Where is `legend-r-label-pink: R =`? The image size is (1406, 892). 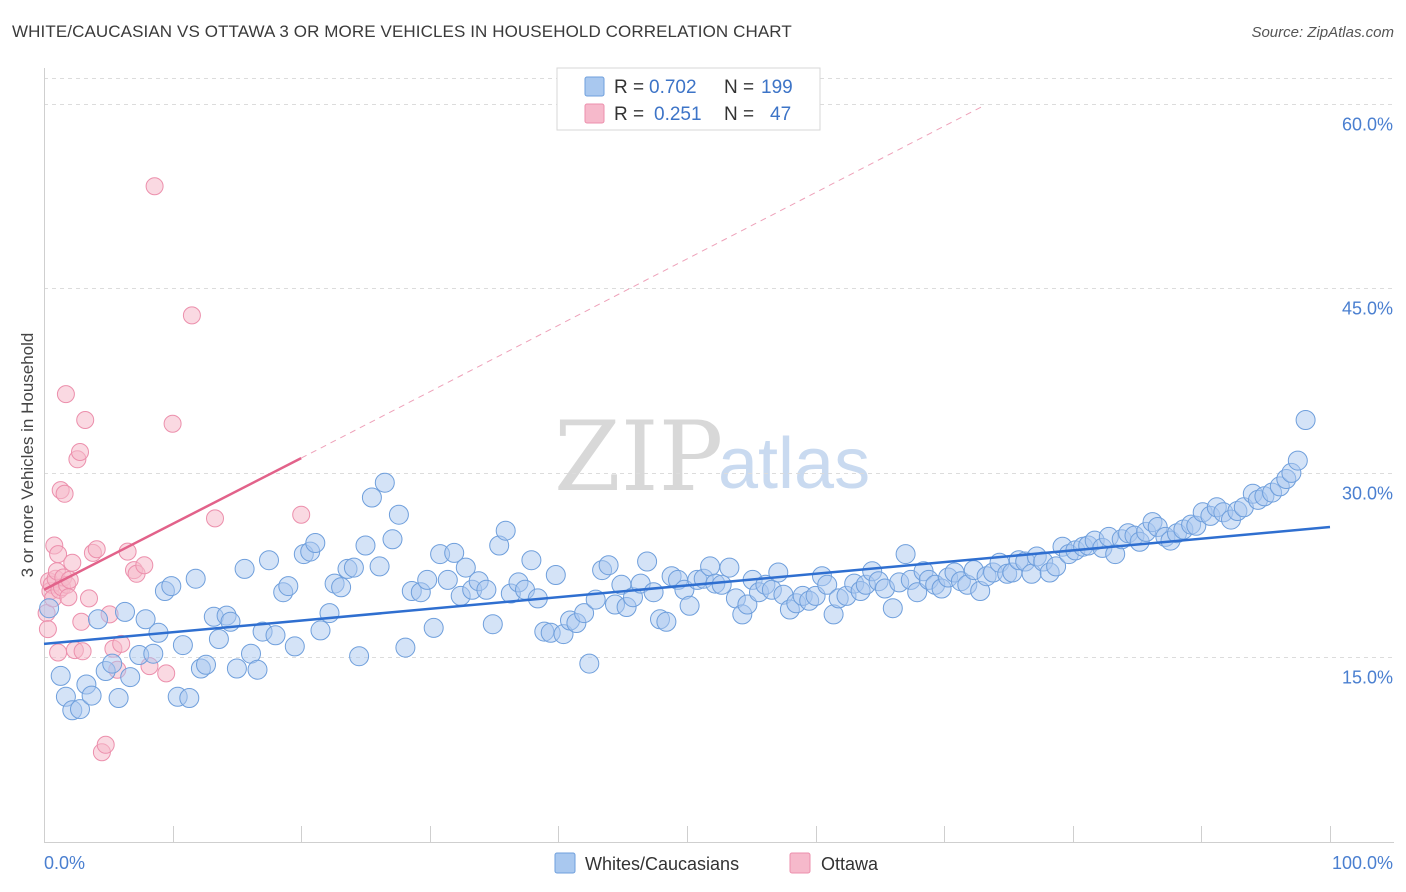
legend-r-label-pink: R = is located at coordinates (629, 114).